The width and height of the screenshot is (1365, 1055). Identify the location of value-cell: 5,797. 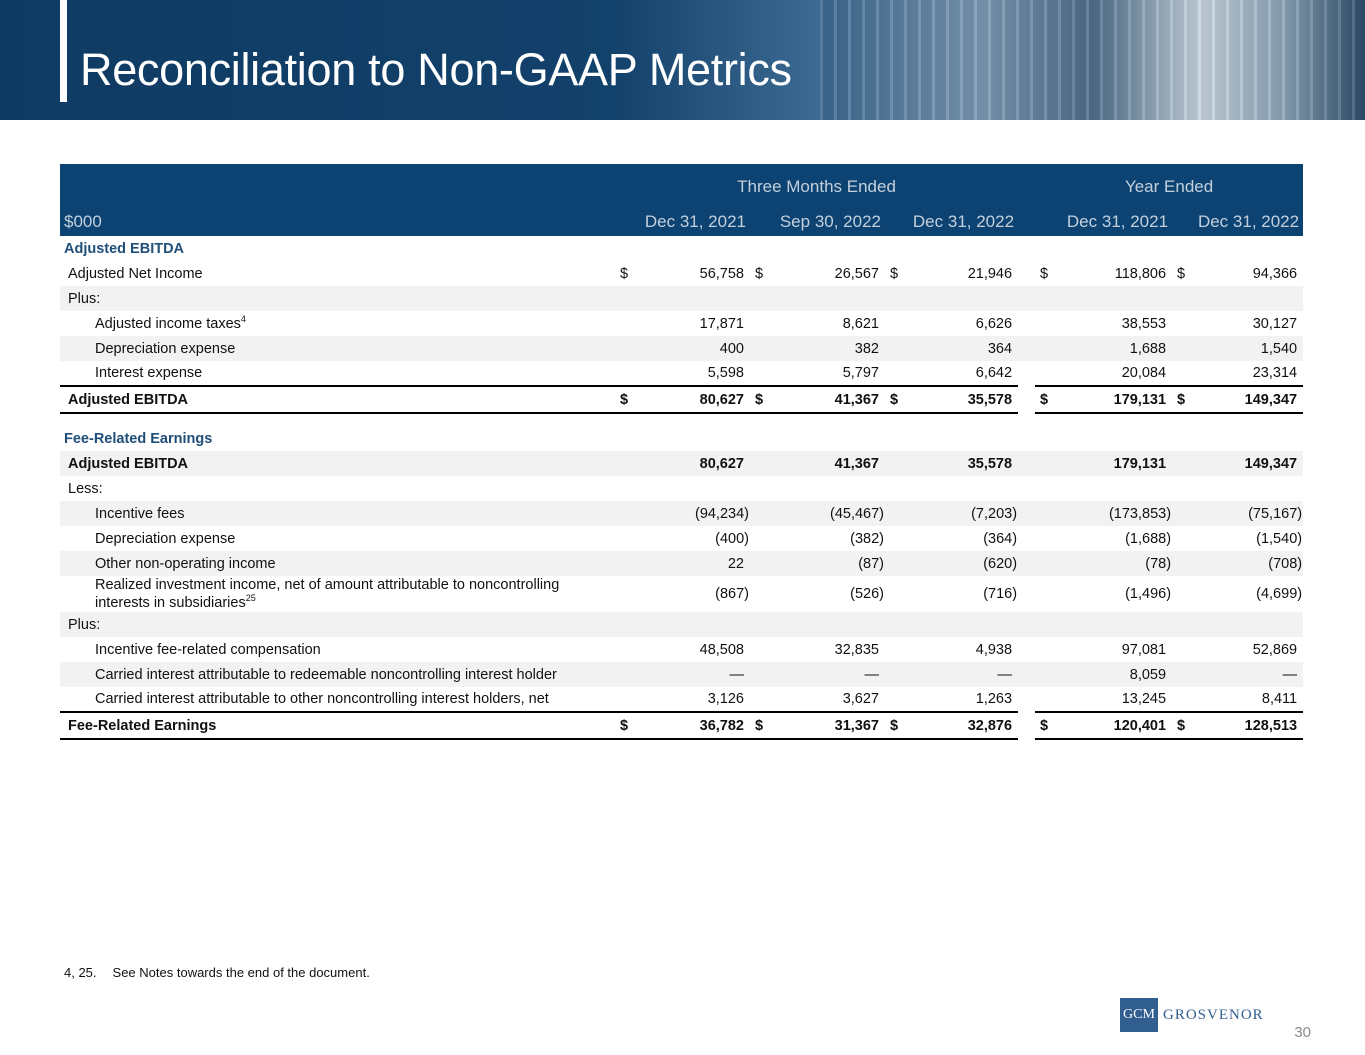
(860, 373).